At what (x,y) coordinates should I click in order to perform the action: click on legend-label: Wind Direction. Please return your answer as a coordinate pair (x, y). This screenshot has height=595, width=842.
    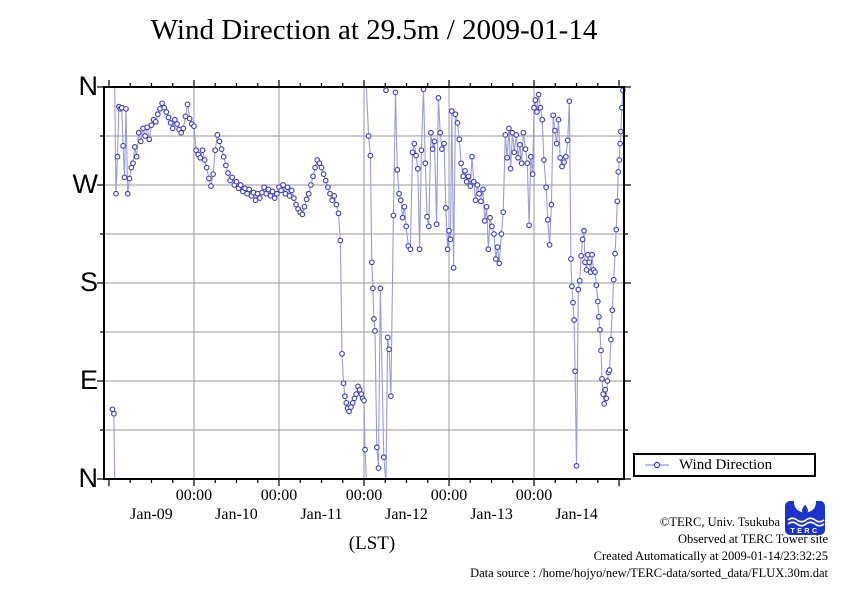
    Looking at the image, I should click on (726, 464).